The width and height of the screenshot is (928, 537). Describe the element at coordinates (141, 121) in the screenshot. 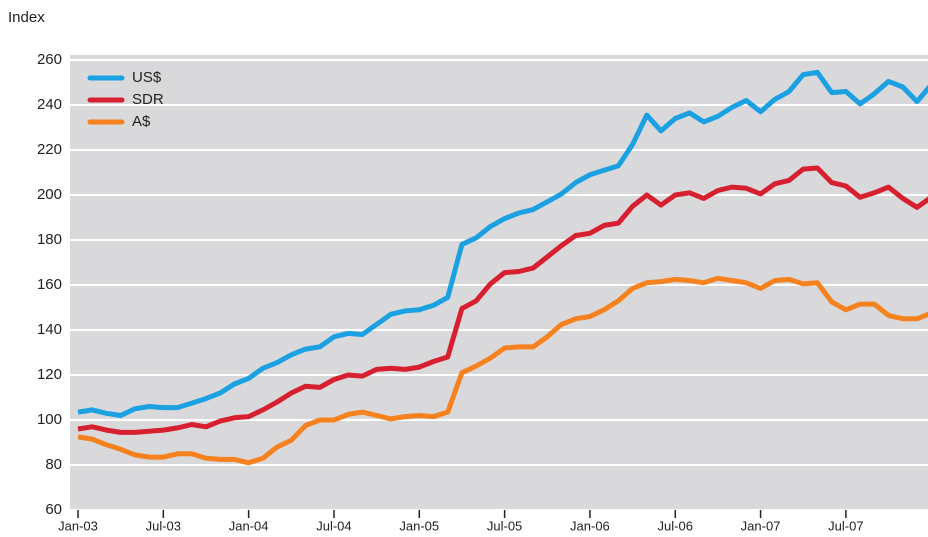

I see `legend-label: A$` at that location.